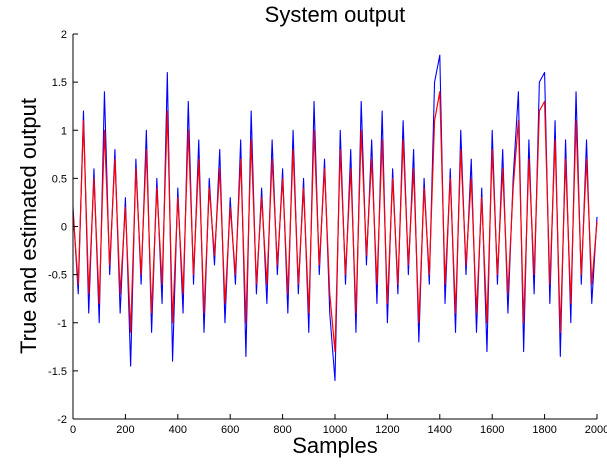 This screenshot has width=607, height=466. What do you see at coordinates (178, 430) in the screenshot?
I see `x-tick-label: 400` at bounding box center [178, 430].